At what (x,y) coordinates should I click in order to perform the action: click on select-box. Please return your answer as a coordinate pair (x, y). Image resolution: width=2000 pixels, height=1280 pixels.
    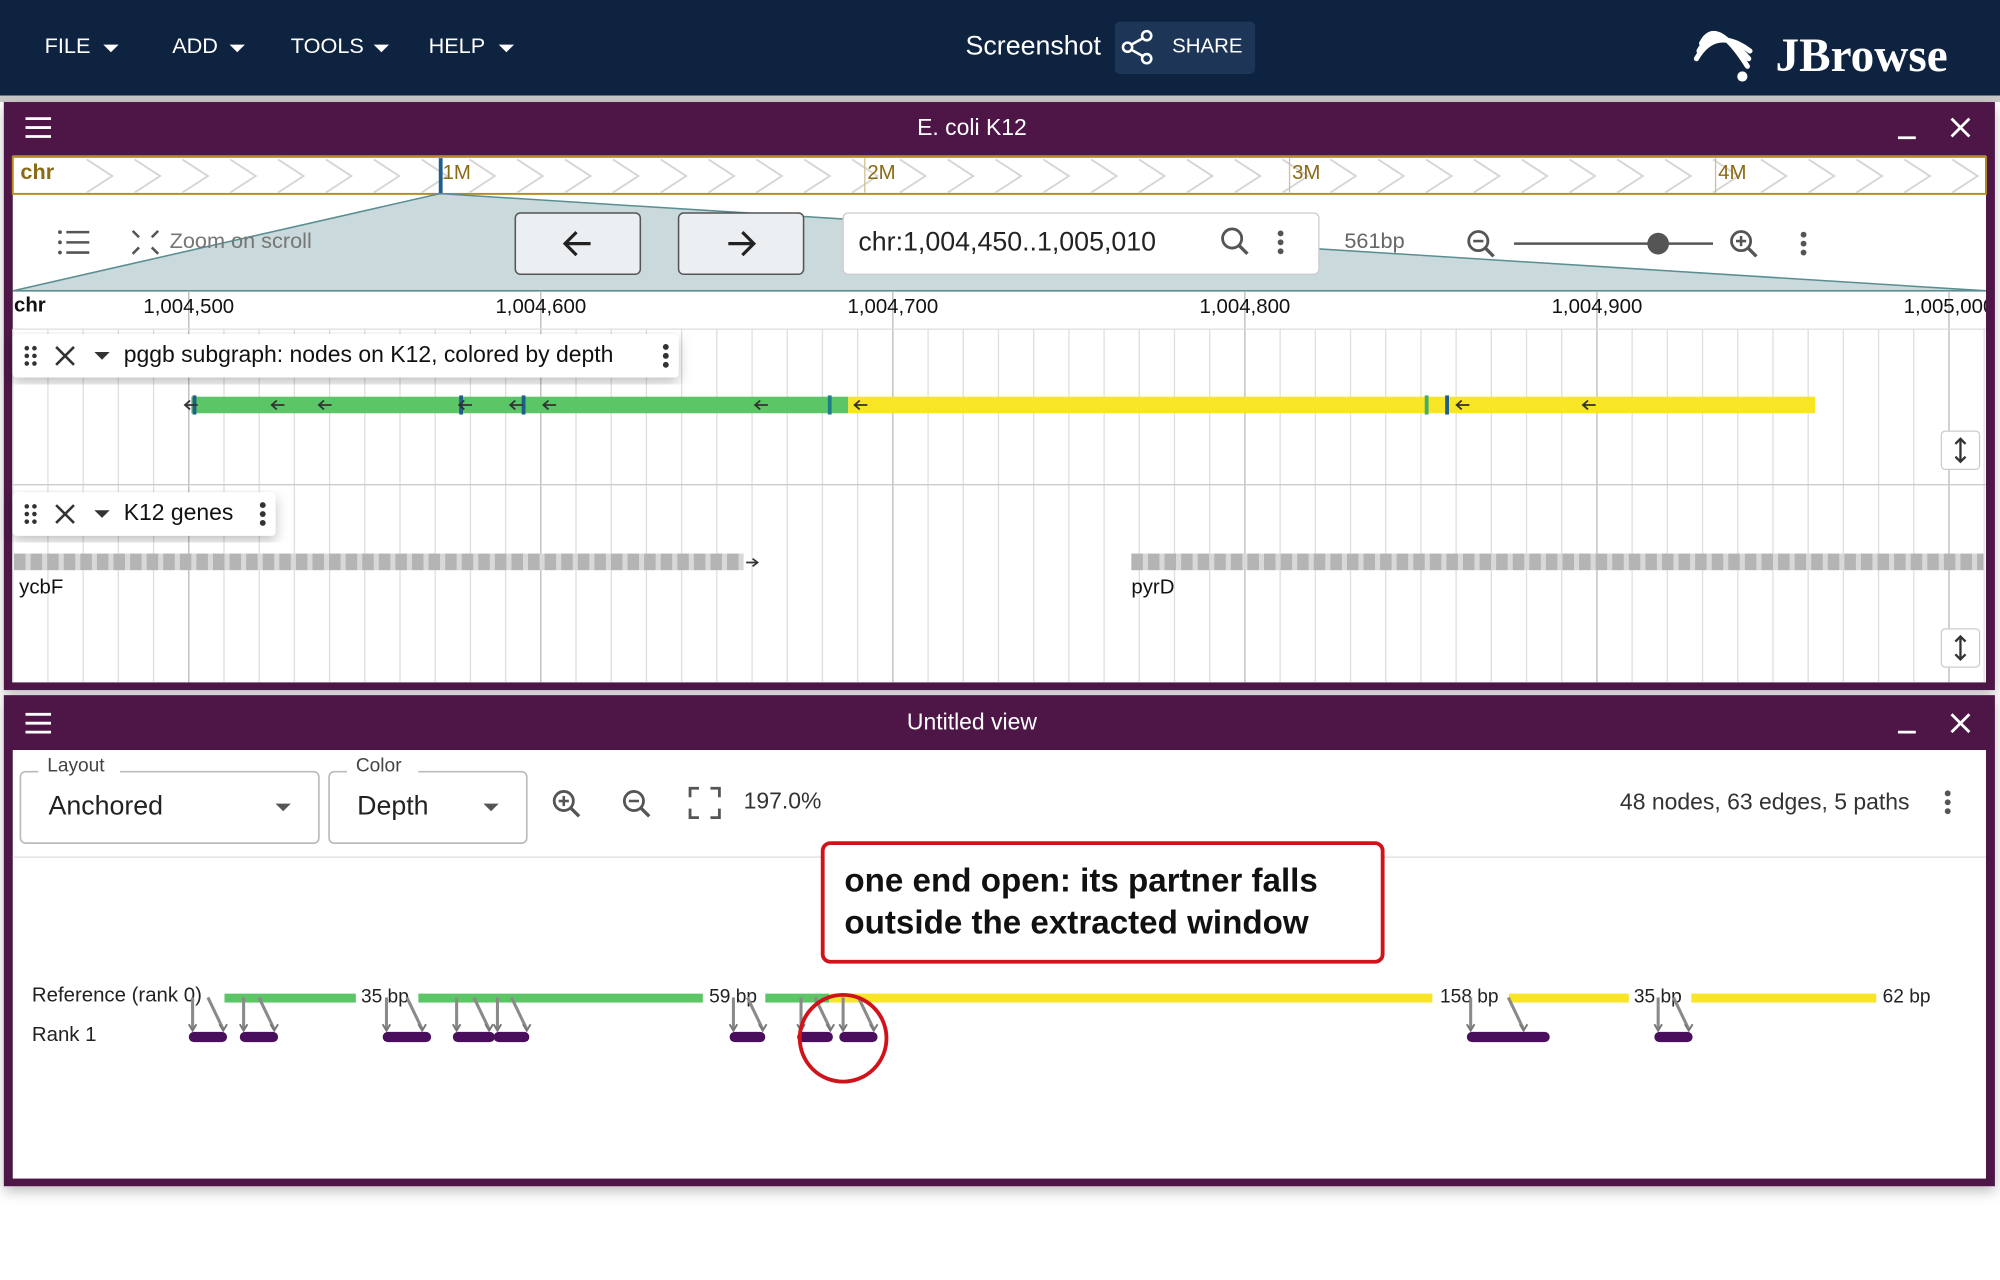
    Looking at the image, I should click on (169, 807).